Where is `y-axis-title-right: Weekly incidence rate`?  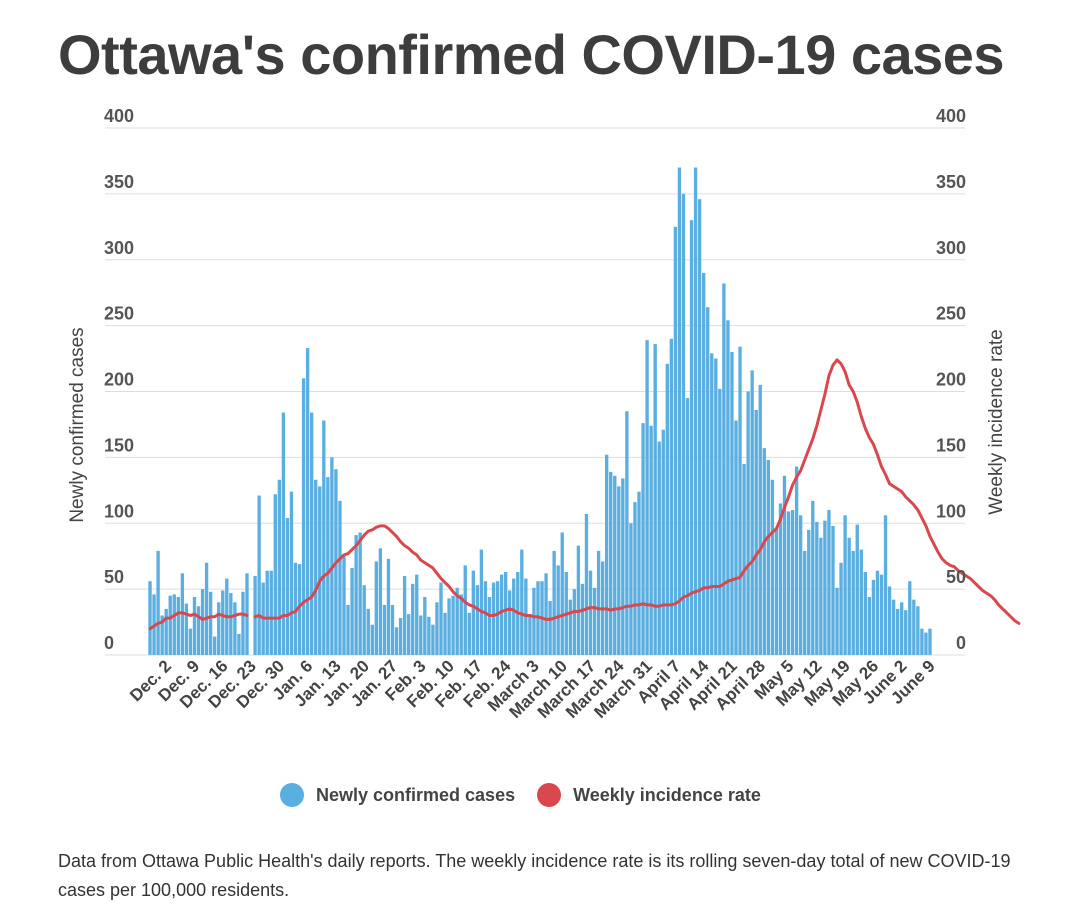 y-axis-title-right: Weekly incidence rate is located at coordinates (996, 422).